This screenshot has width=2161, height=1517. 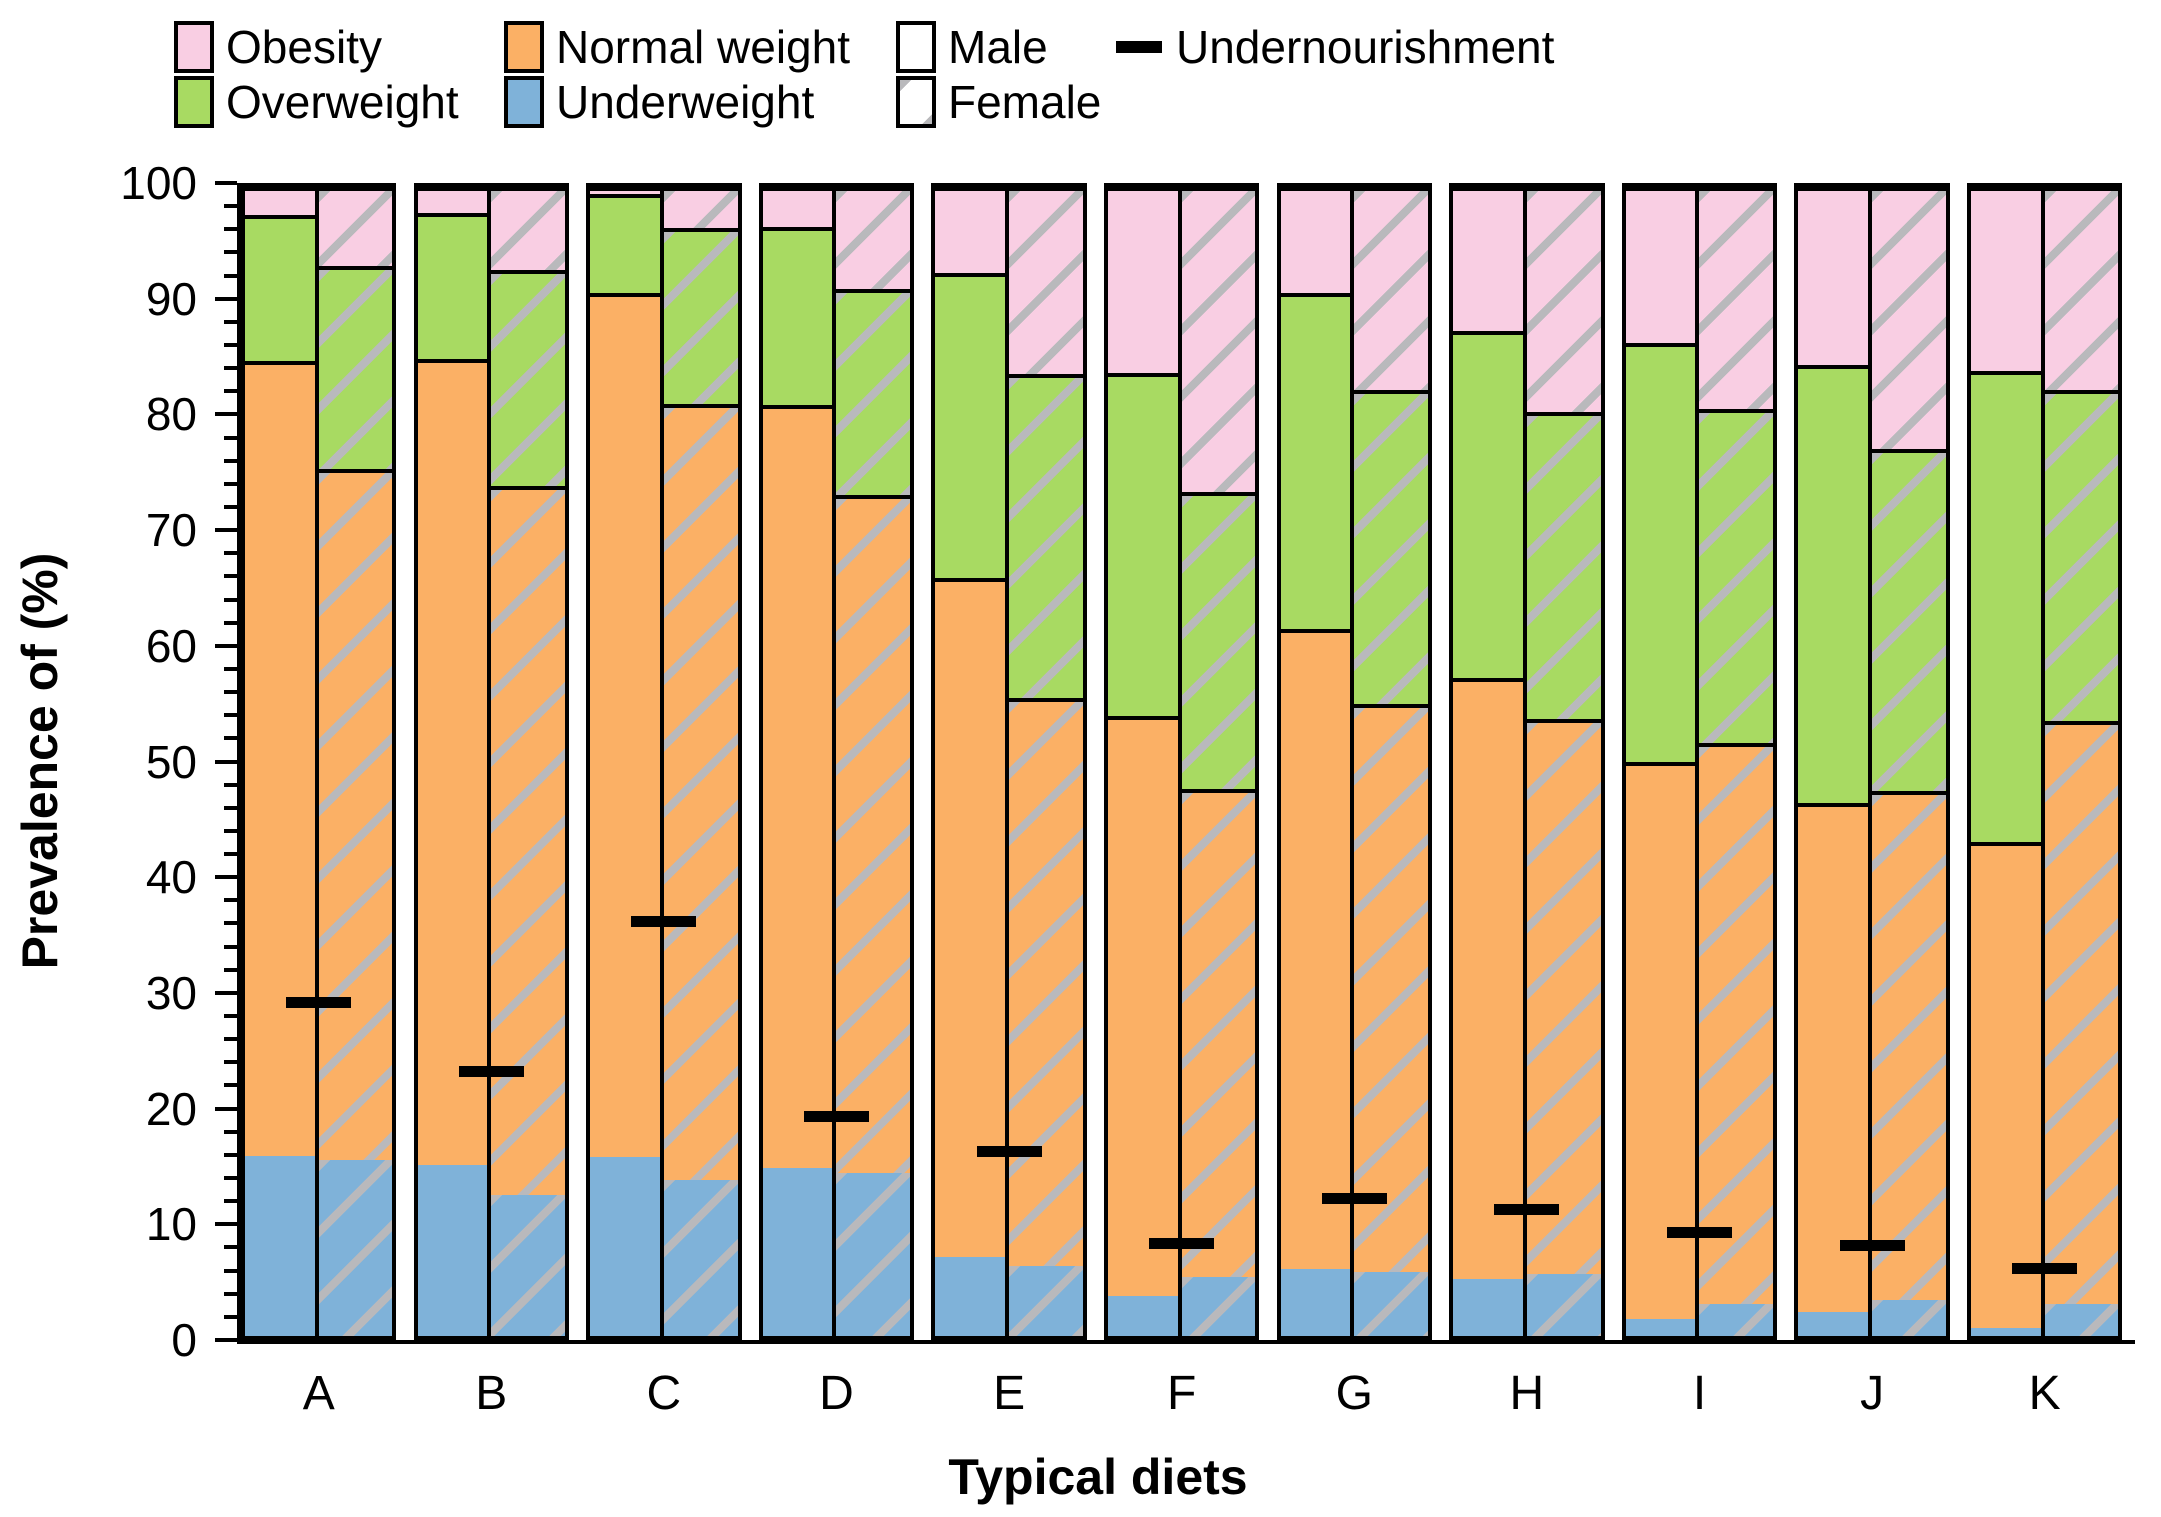 What do you see at coordinates (677, 47) in the screenshot?
I see `legend-item-normal_weight: Normal weight` at bounding box center [677, 47].